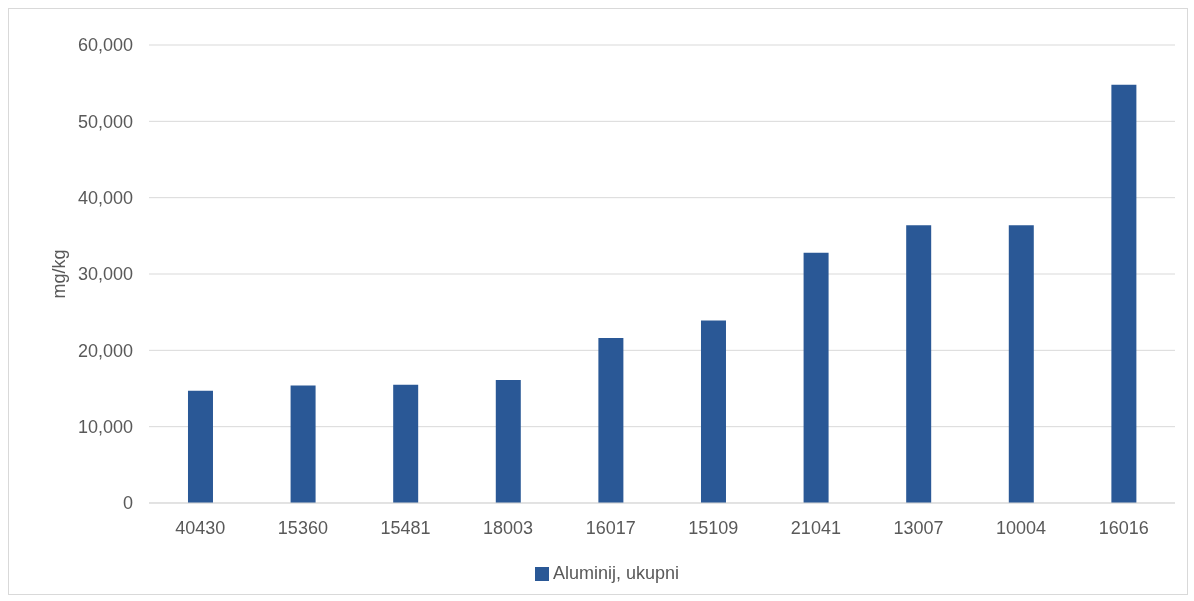  I want to click on x-tick-label: 15481, so click(405, 527).